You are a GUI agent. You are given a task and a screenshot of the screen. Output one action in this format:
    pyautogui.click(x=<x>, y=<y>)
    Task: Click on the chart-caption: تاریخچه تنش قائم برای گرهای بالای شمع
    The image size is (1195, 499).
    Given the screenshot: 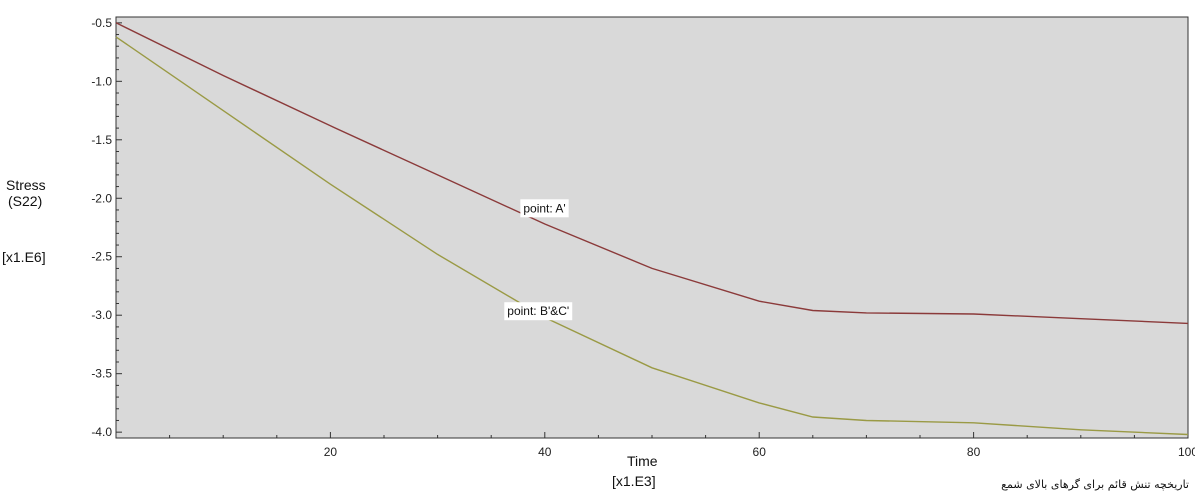 What is the action you would take?
    pyautogui.click(x=1095, y=484)
    